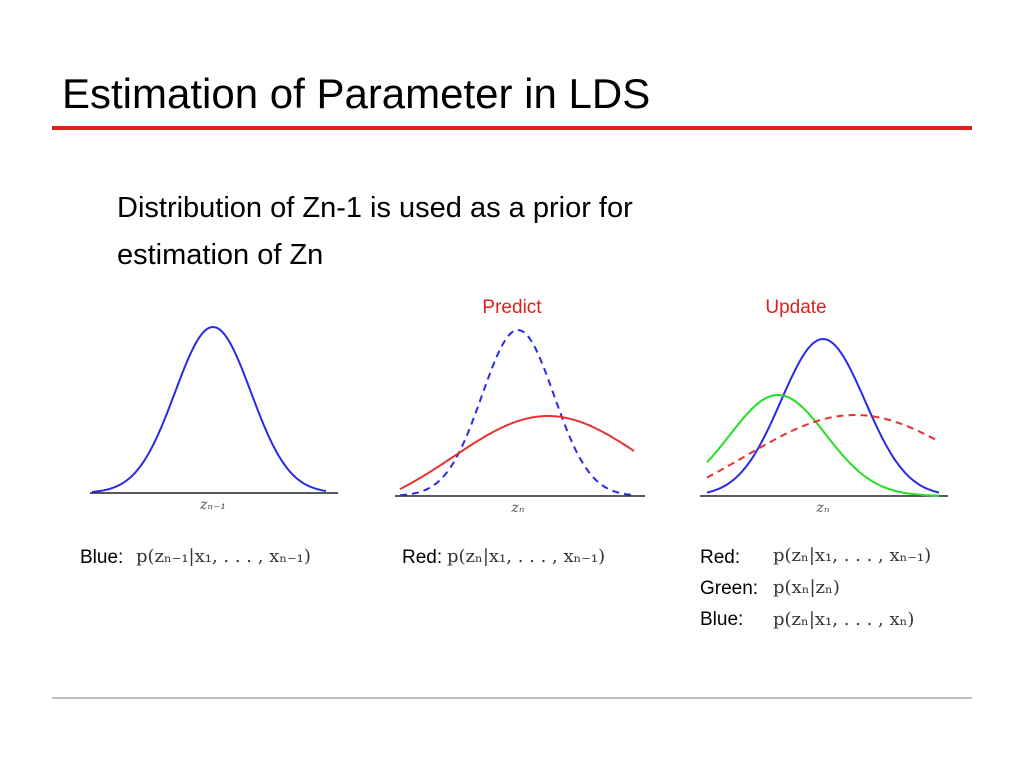  Describe the element at coordinates (223, 556) in the screenshot. I see `legend-formula: p(zₙ₋₁|x₁, . . . , xₙ₋₁)` at that location.